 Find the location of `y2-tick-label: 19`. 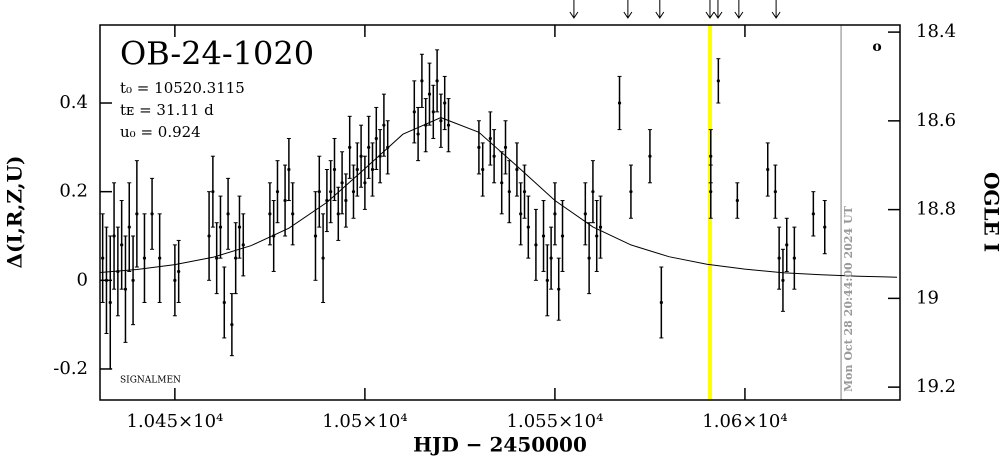

y2-tick-label: 19 is located at coordinates (927, 297).